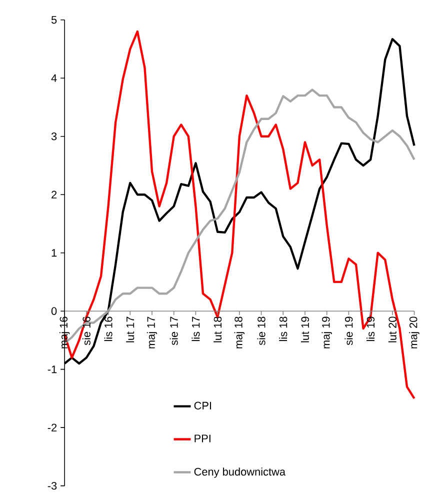 This screenshot has width=423, height=493. Describe the element at coordinates (54, 20) in the screenshot. I see `y-tick-label: 5` at that location.